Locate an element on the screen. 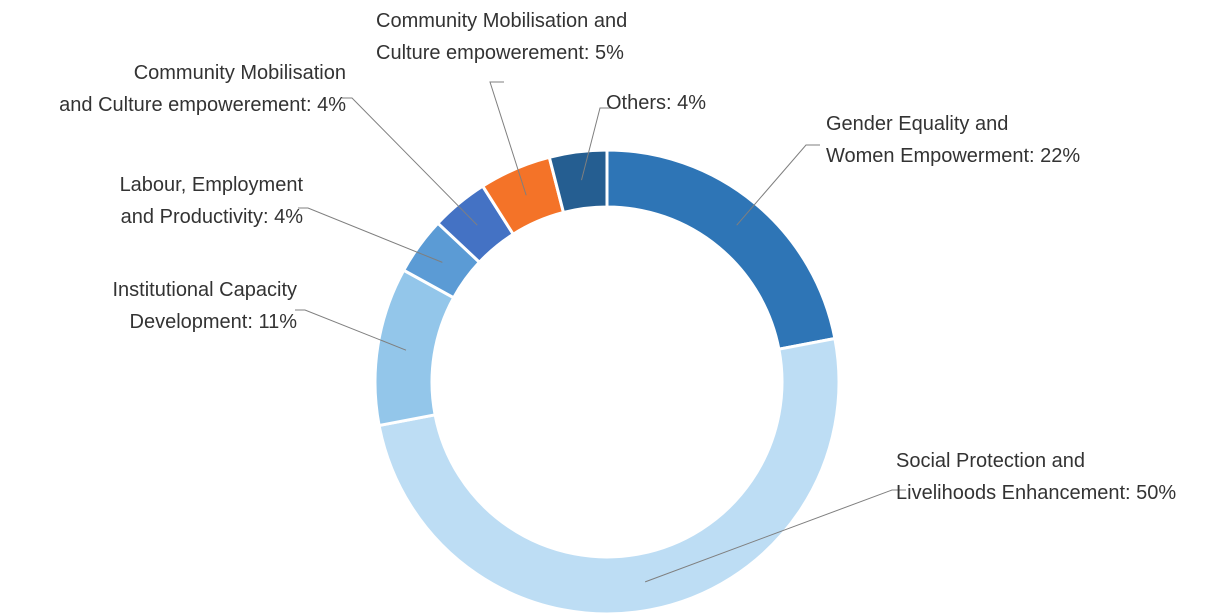  label-line: and Culture empowerement: 4% is located at coordinates (202, 105).